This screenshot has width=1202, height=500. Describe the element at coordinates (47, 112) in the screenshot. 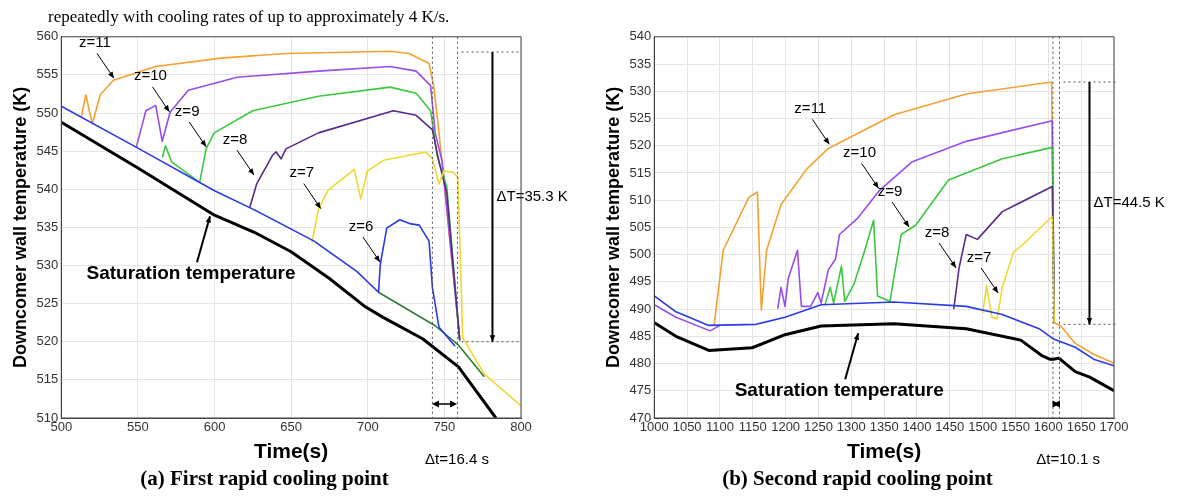

I see `y-tick-label: 550` at that location.